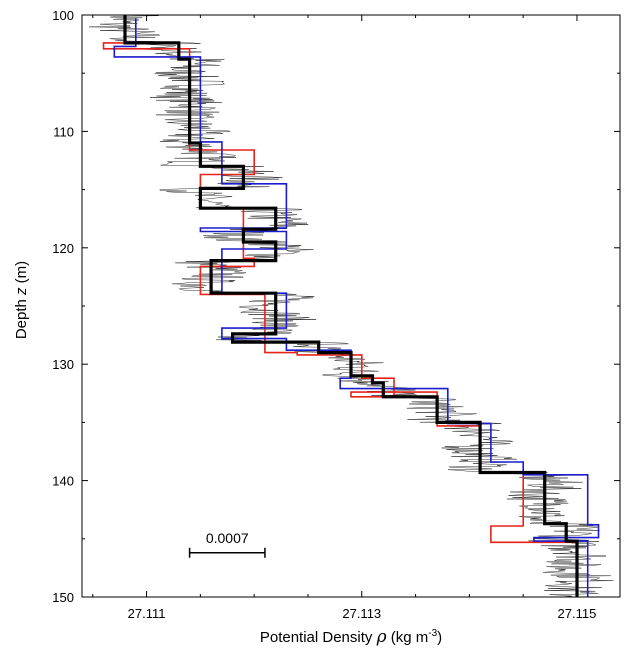 The image size is (639, 650). Describe the element at coordinates (408, 637) in the screenshot. I see `x-axis-label-units: (kg m` at that location.